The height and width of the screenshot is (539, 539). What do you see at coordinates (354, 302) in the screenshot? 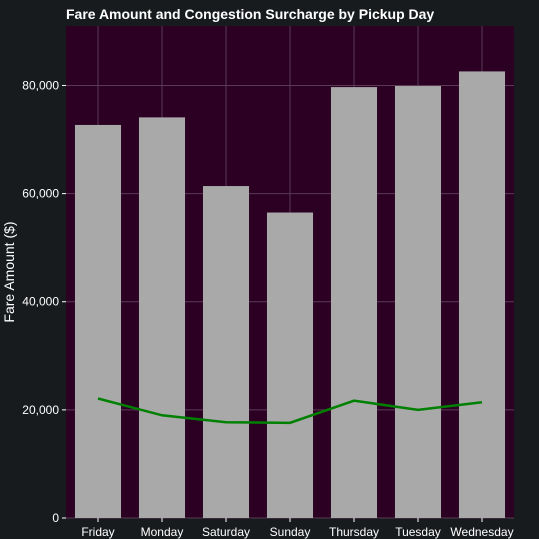
I see `bar-thursday` at bounding box center [354, 302].